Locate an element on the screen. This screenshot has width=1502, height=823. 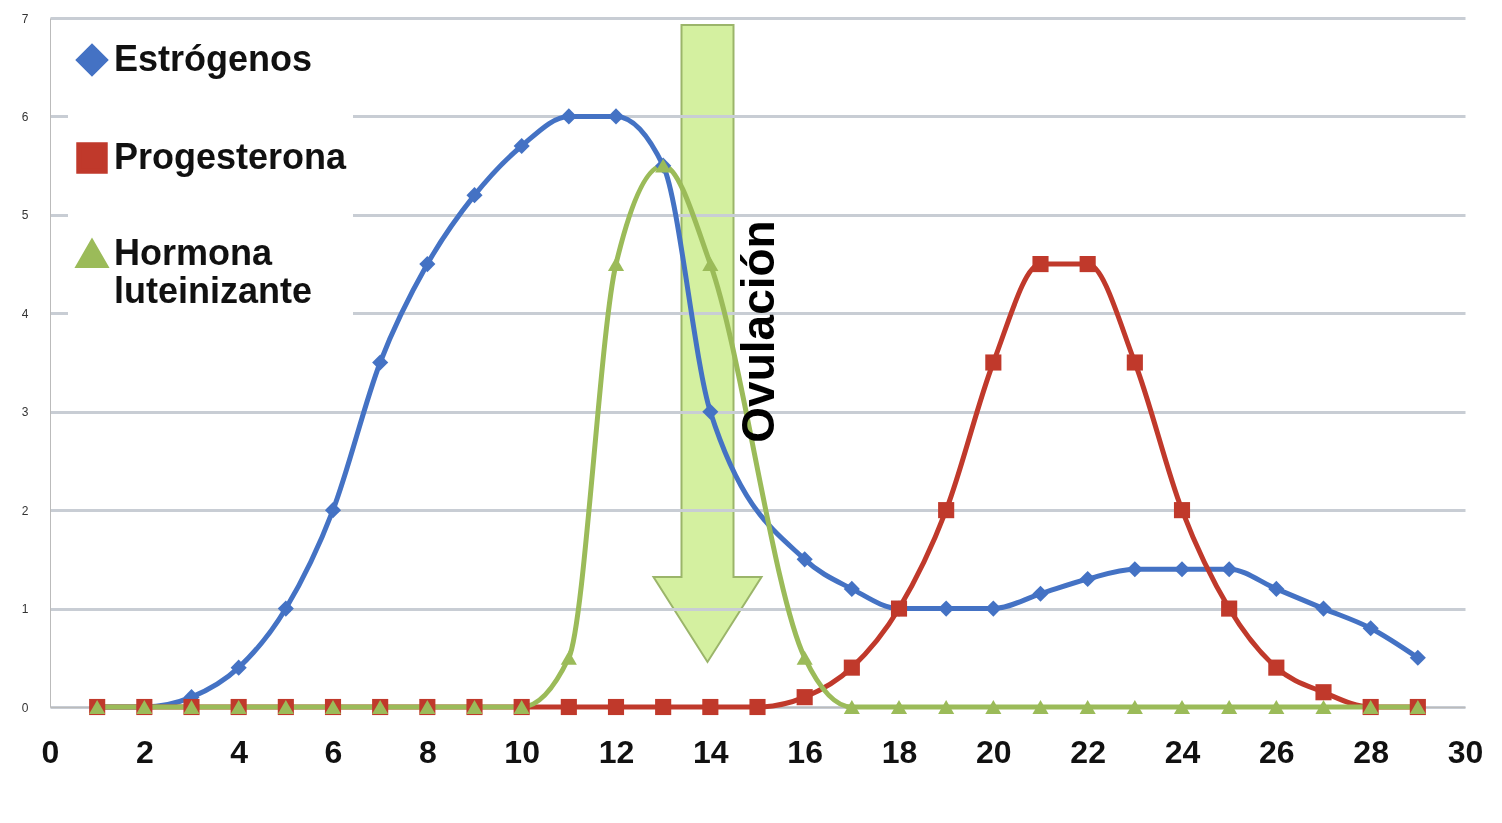
y-tick-label: 6 is located at coordinates (25, 116).